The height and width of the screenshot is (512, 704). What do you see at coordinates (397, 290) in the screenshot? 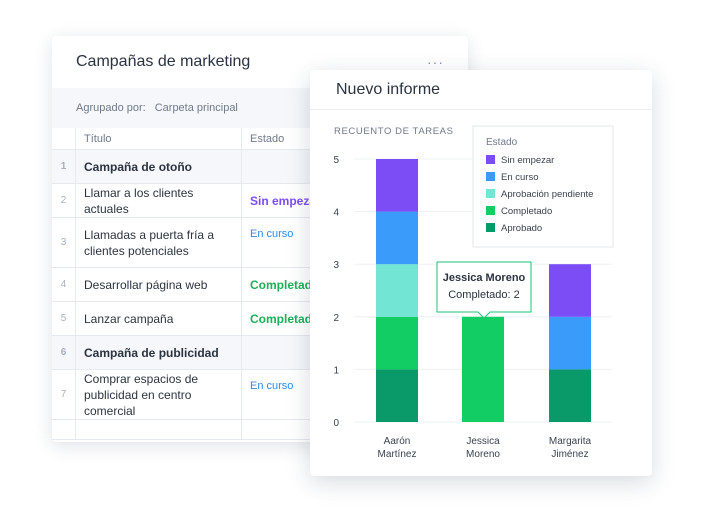
I see `bar-segment-aprobaci-n-pendiente` at bounding box center [397, 290].